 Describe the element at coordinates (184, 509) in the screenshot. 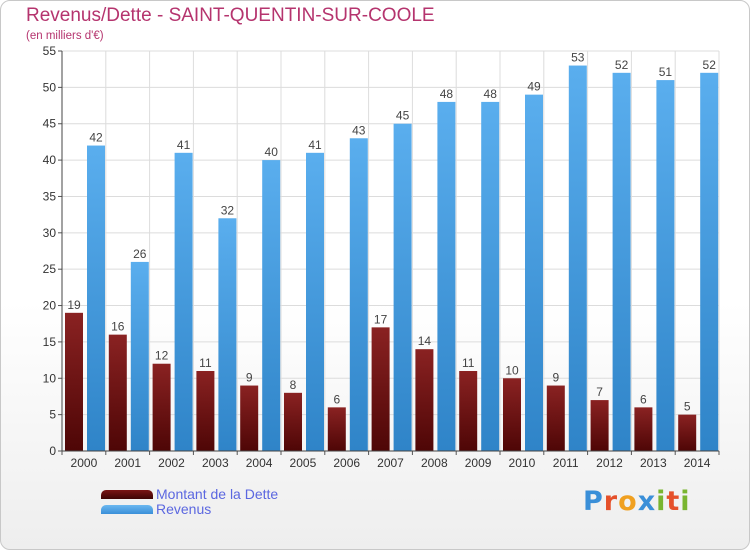

I see `legend-label-revenus: Revenus` at that location.